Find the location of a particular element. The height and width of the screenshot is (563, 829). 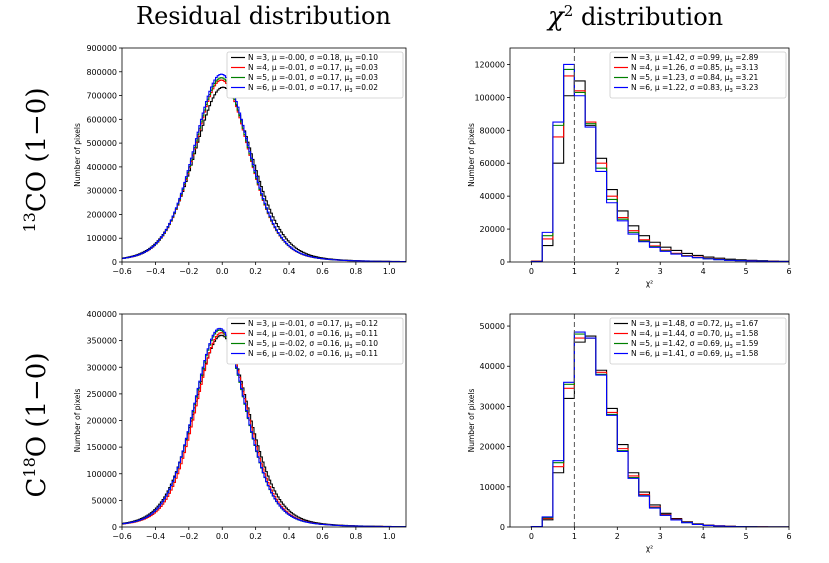

legend-label: N =4, μ =1.26, σ =0.85, μ3 =3.13 is located at coordinates (694, 68).